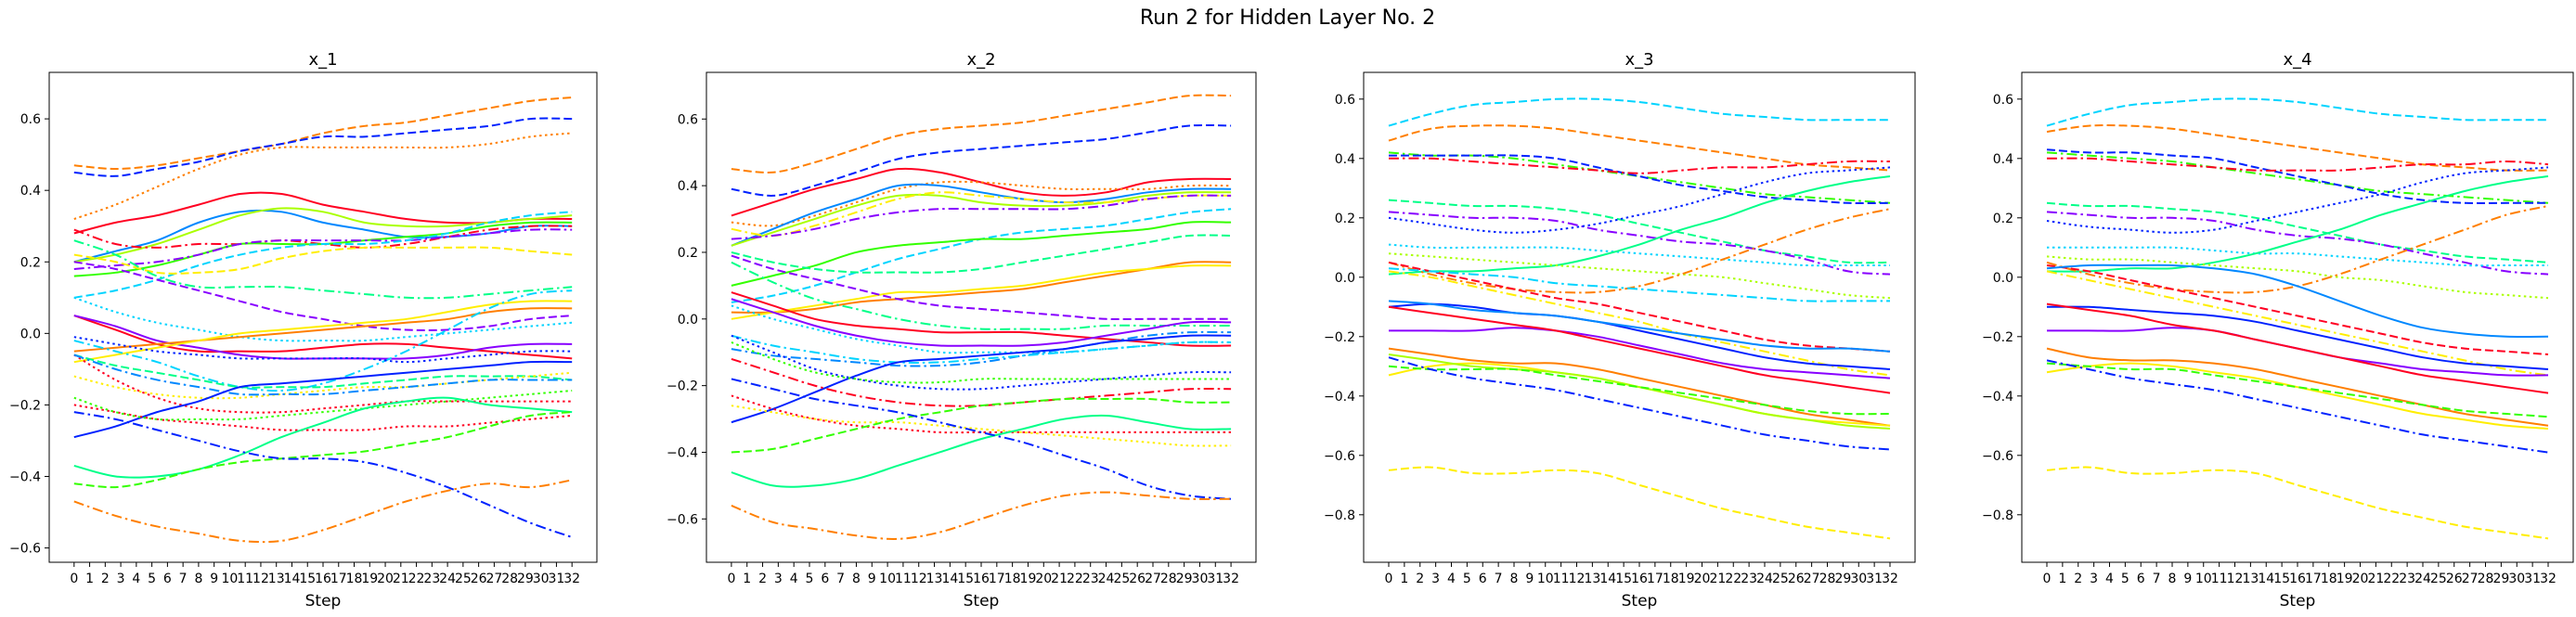 The image size is (2576, 617). What do you see at coordinates (1483, 579) in the screenshot?
I see `x-tick-label: 6` at bounding box center [1483, 579].